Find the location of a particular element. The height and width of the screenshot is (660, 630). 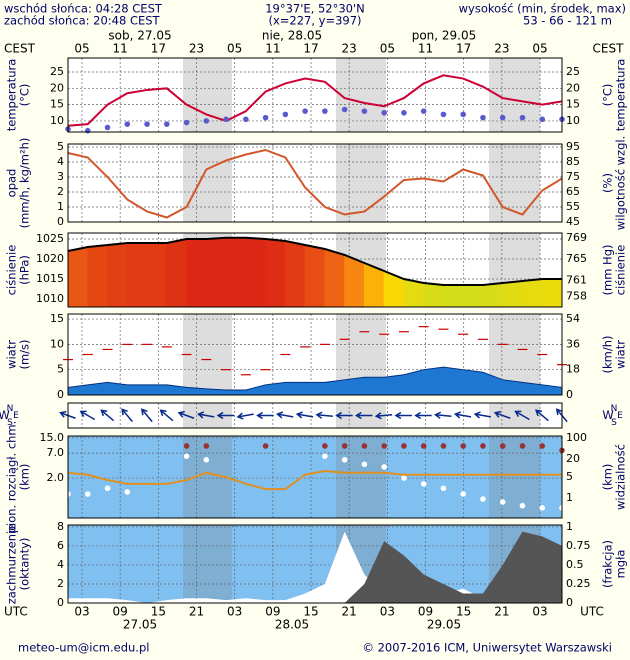

y2-tick-label: 769 is located at coordinates (576, 237).